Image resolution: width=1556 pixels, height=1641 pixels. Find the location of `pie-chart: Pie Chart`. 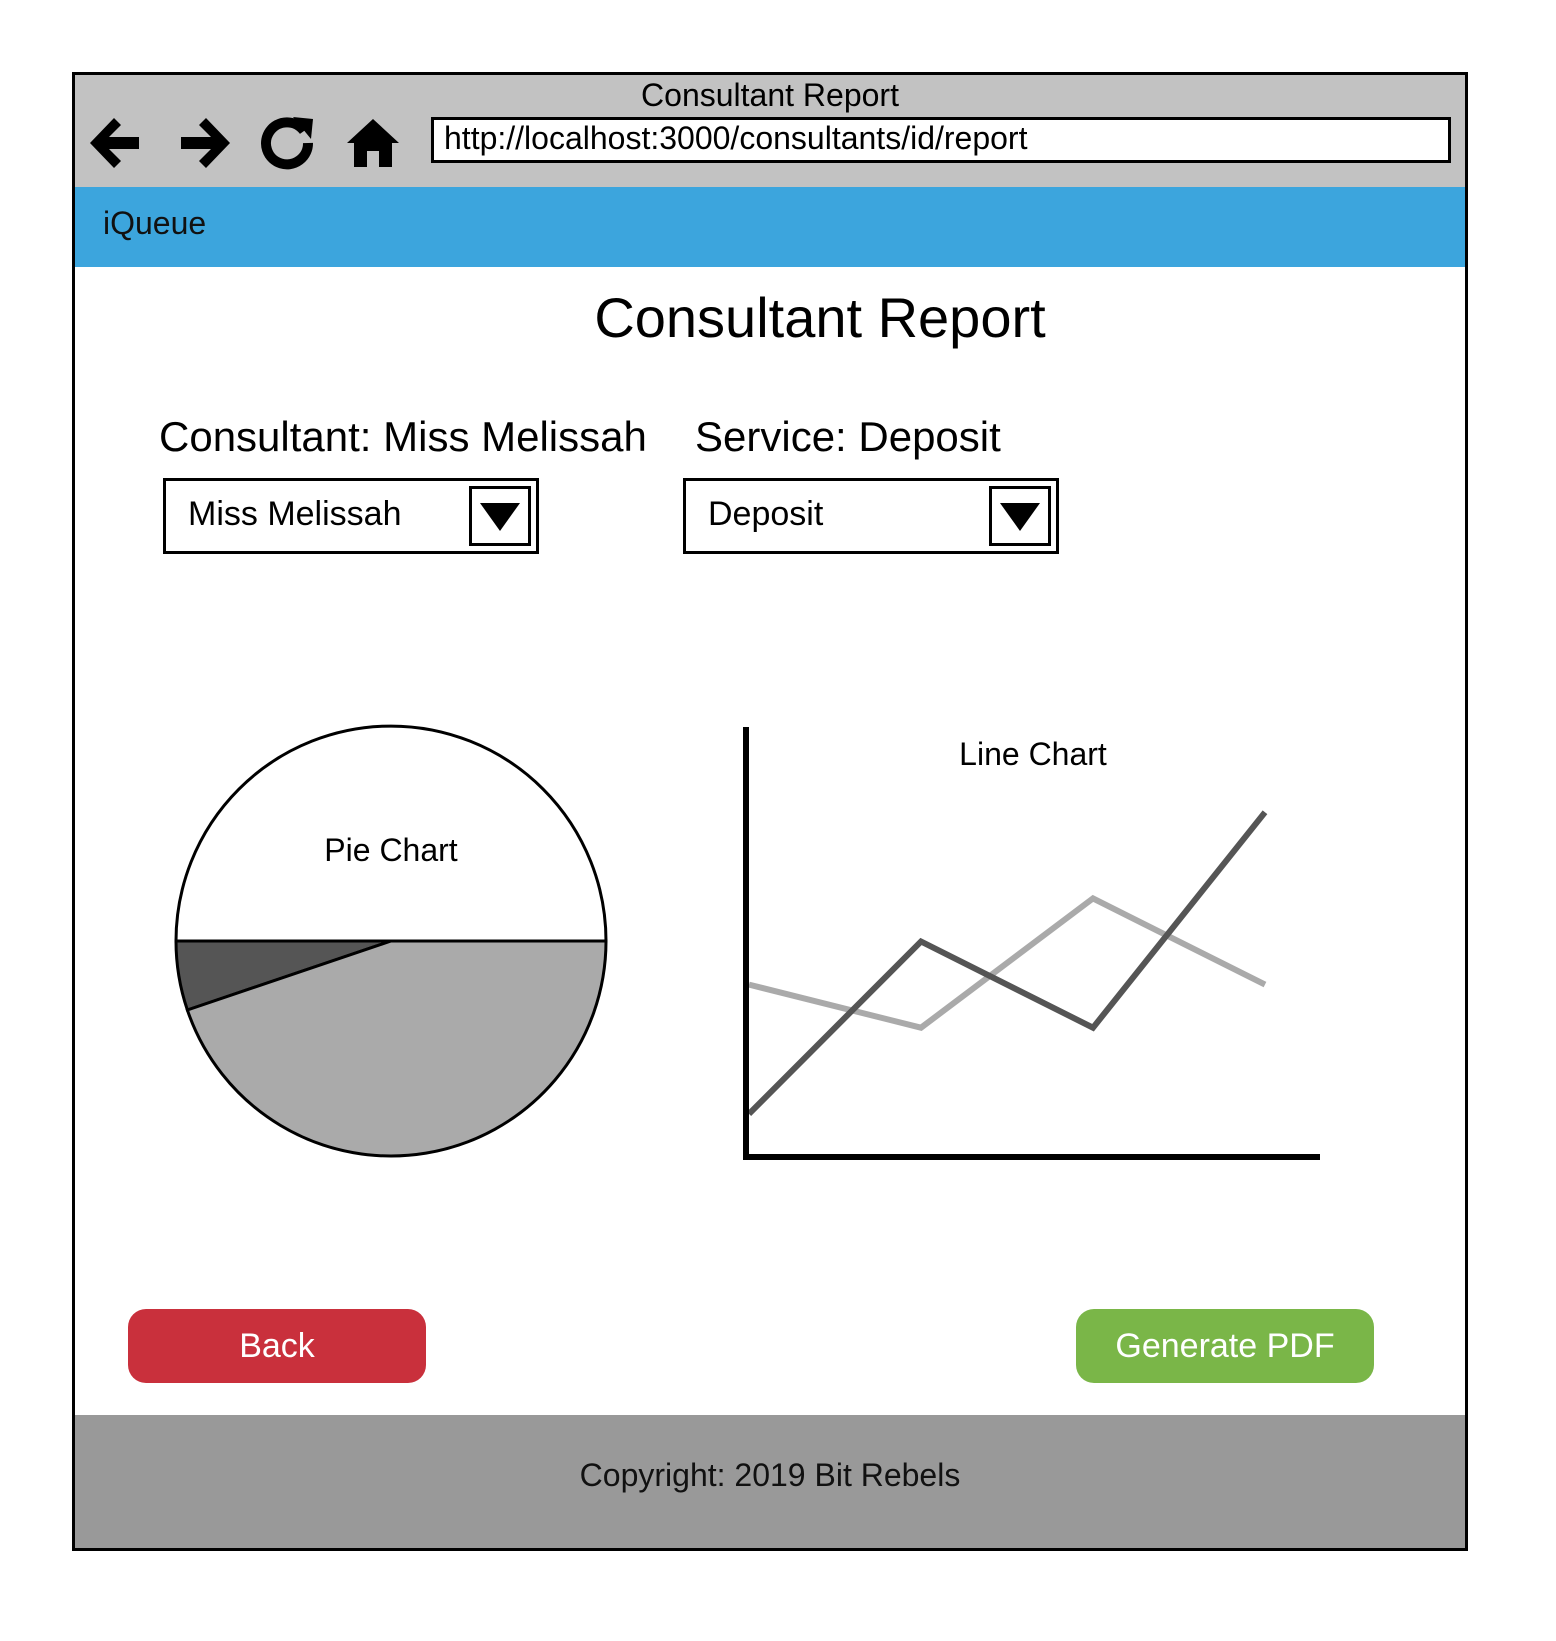

pie-chart: Pie Chart is located at coordinates (391, 941).